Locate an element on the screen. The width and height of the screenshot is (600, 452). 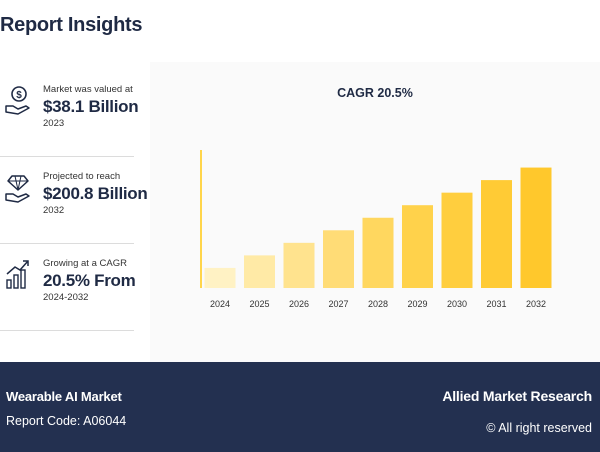
copyright: © All right reserved is located at coordinates (539, 428).